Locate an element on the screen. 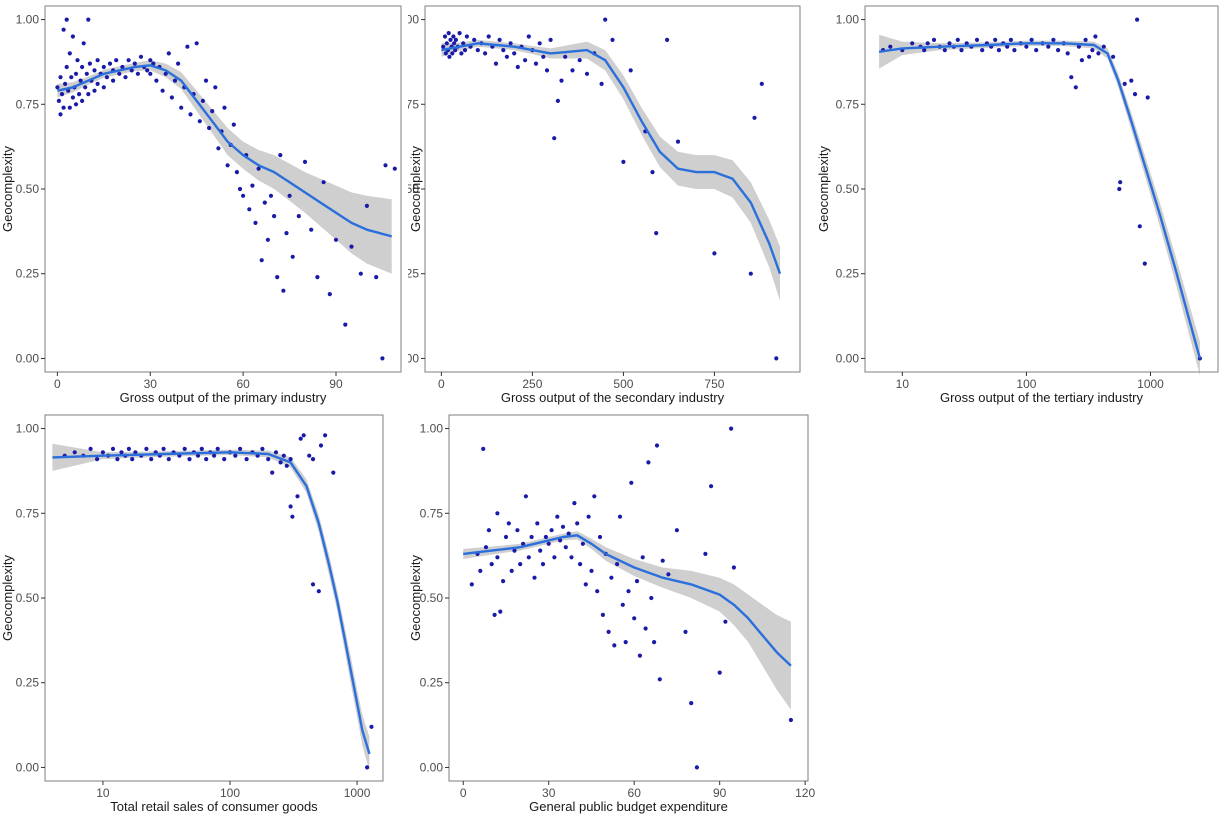 Image resolution: width=1225 pixels, height=819 pixels. y-tick-label: 1.00 is located at coordinates (28, 20).